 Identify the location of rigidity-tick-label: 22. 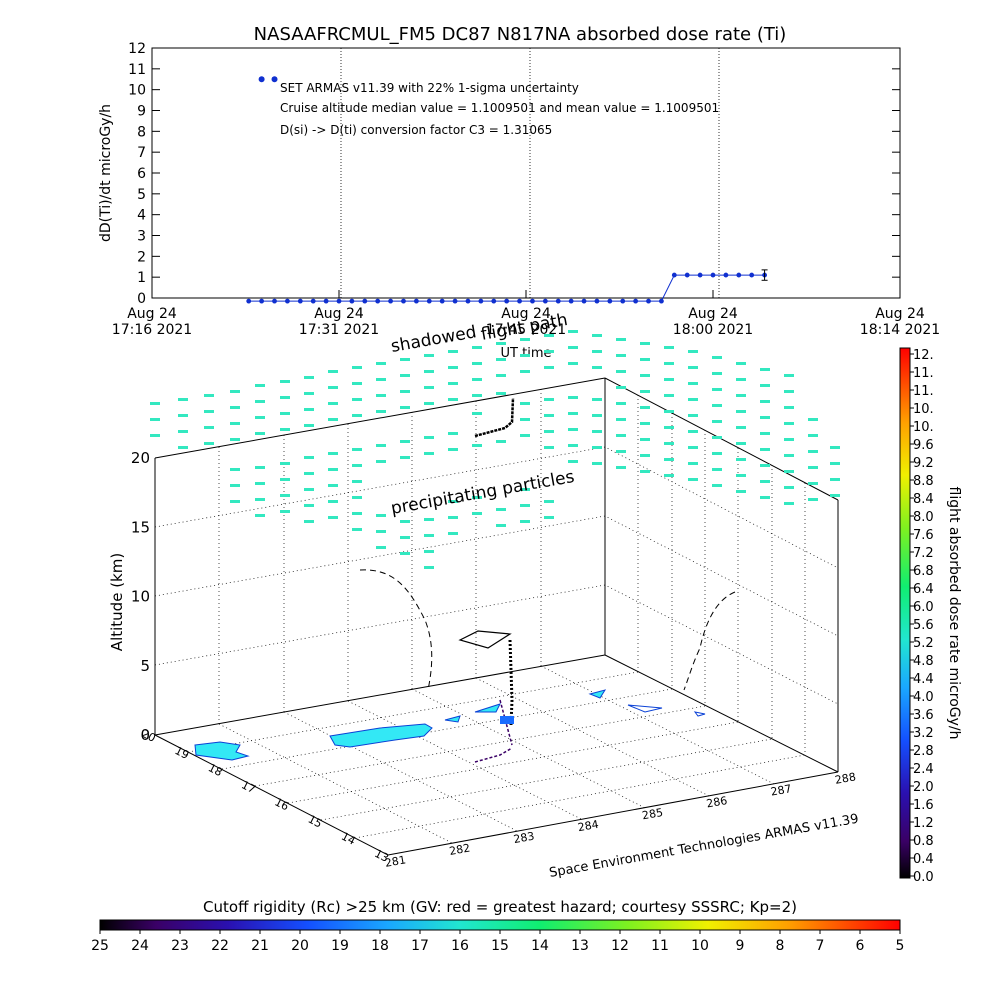
(220, 946).